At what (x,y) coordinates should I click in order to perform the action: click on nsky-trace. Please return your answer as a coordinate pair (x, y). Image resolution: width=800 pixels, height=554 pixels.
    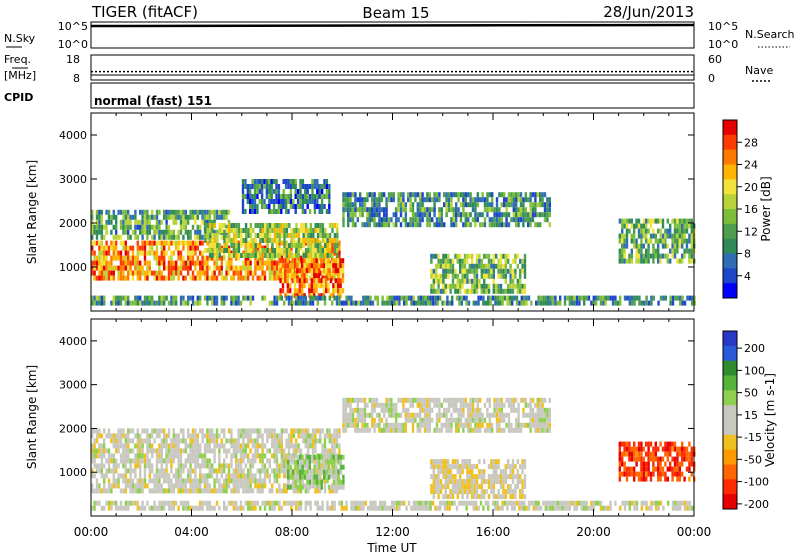
    Looking at the image, I should click on (392, 25).